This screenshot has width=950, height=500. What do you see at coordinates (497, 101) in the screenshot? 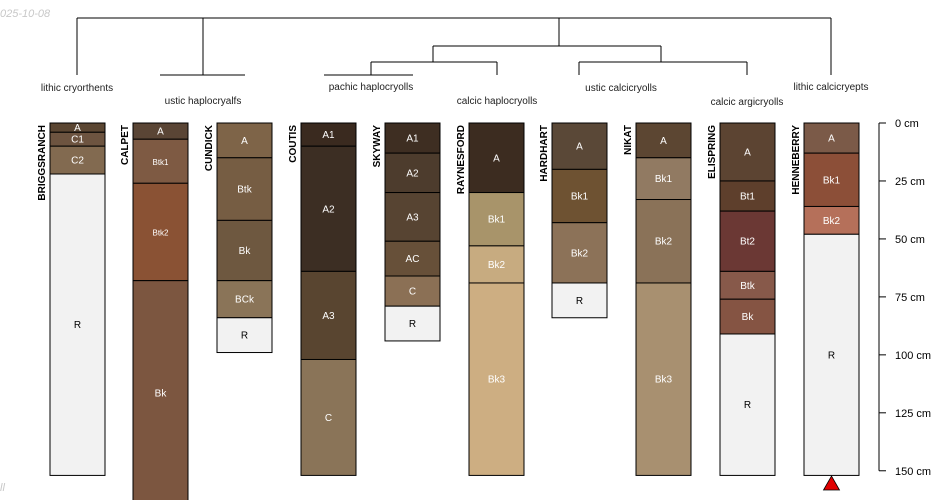
I see `group-label: calcic haplocryolls` at bounding box center [497, 101].